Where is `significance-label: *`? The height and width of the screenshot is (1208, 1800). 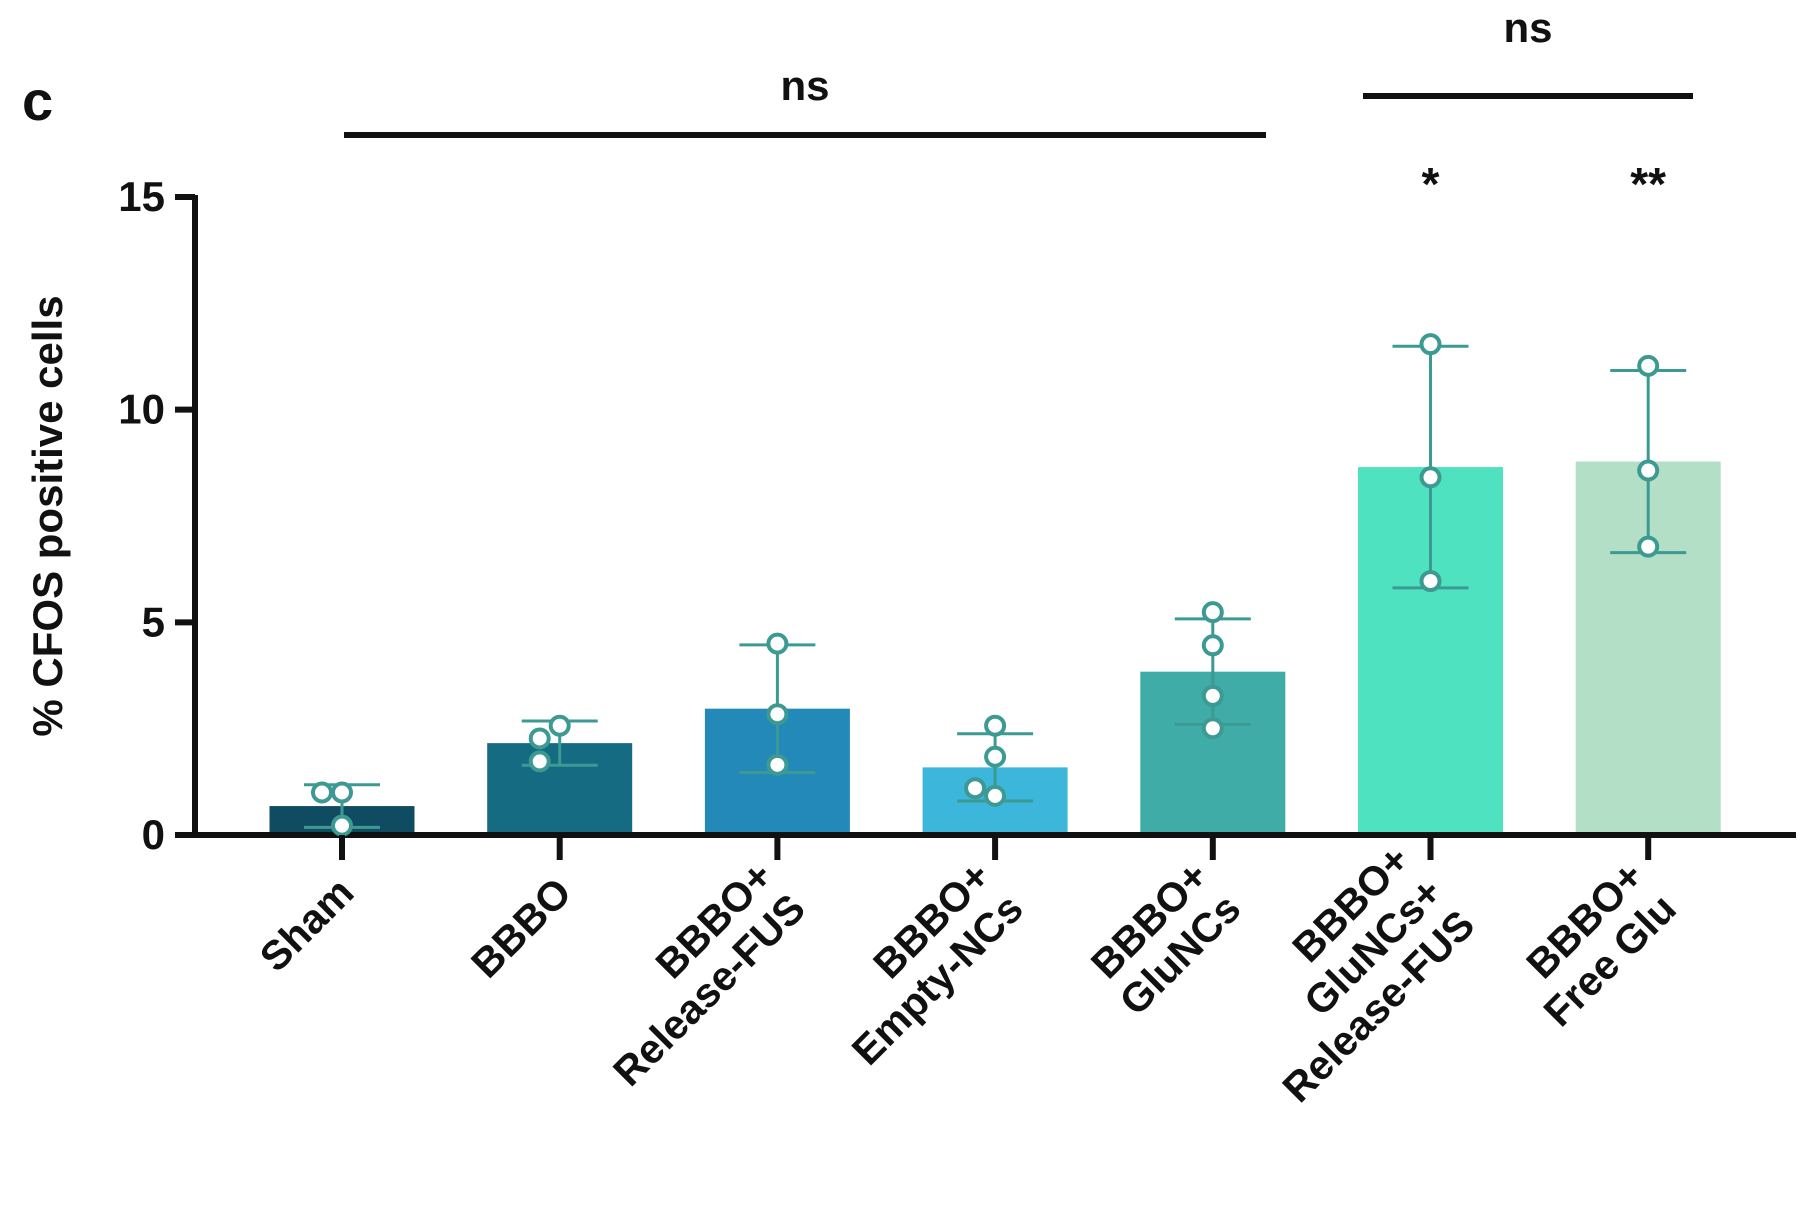 significance-label: * is located at coordinates (1431, 184).